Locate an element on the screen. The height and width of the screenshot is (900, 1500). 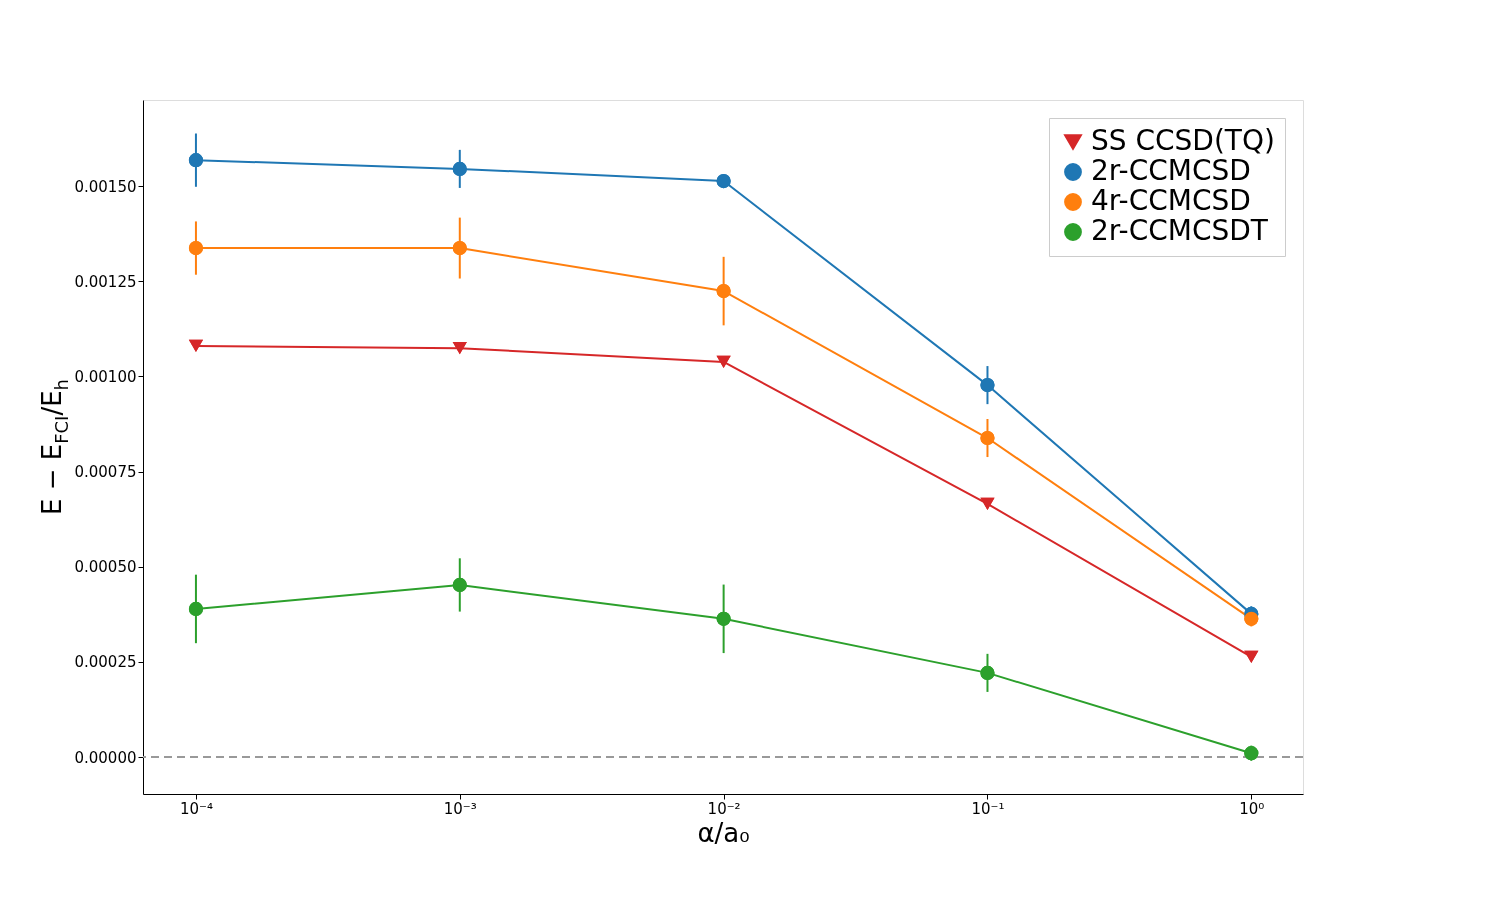
x-tick-label: 10⁻³ is located at coordinates (460, 808).